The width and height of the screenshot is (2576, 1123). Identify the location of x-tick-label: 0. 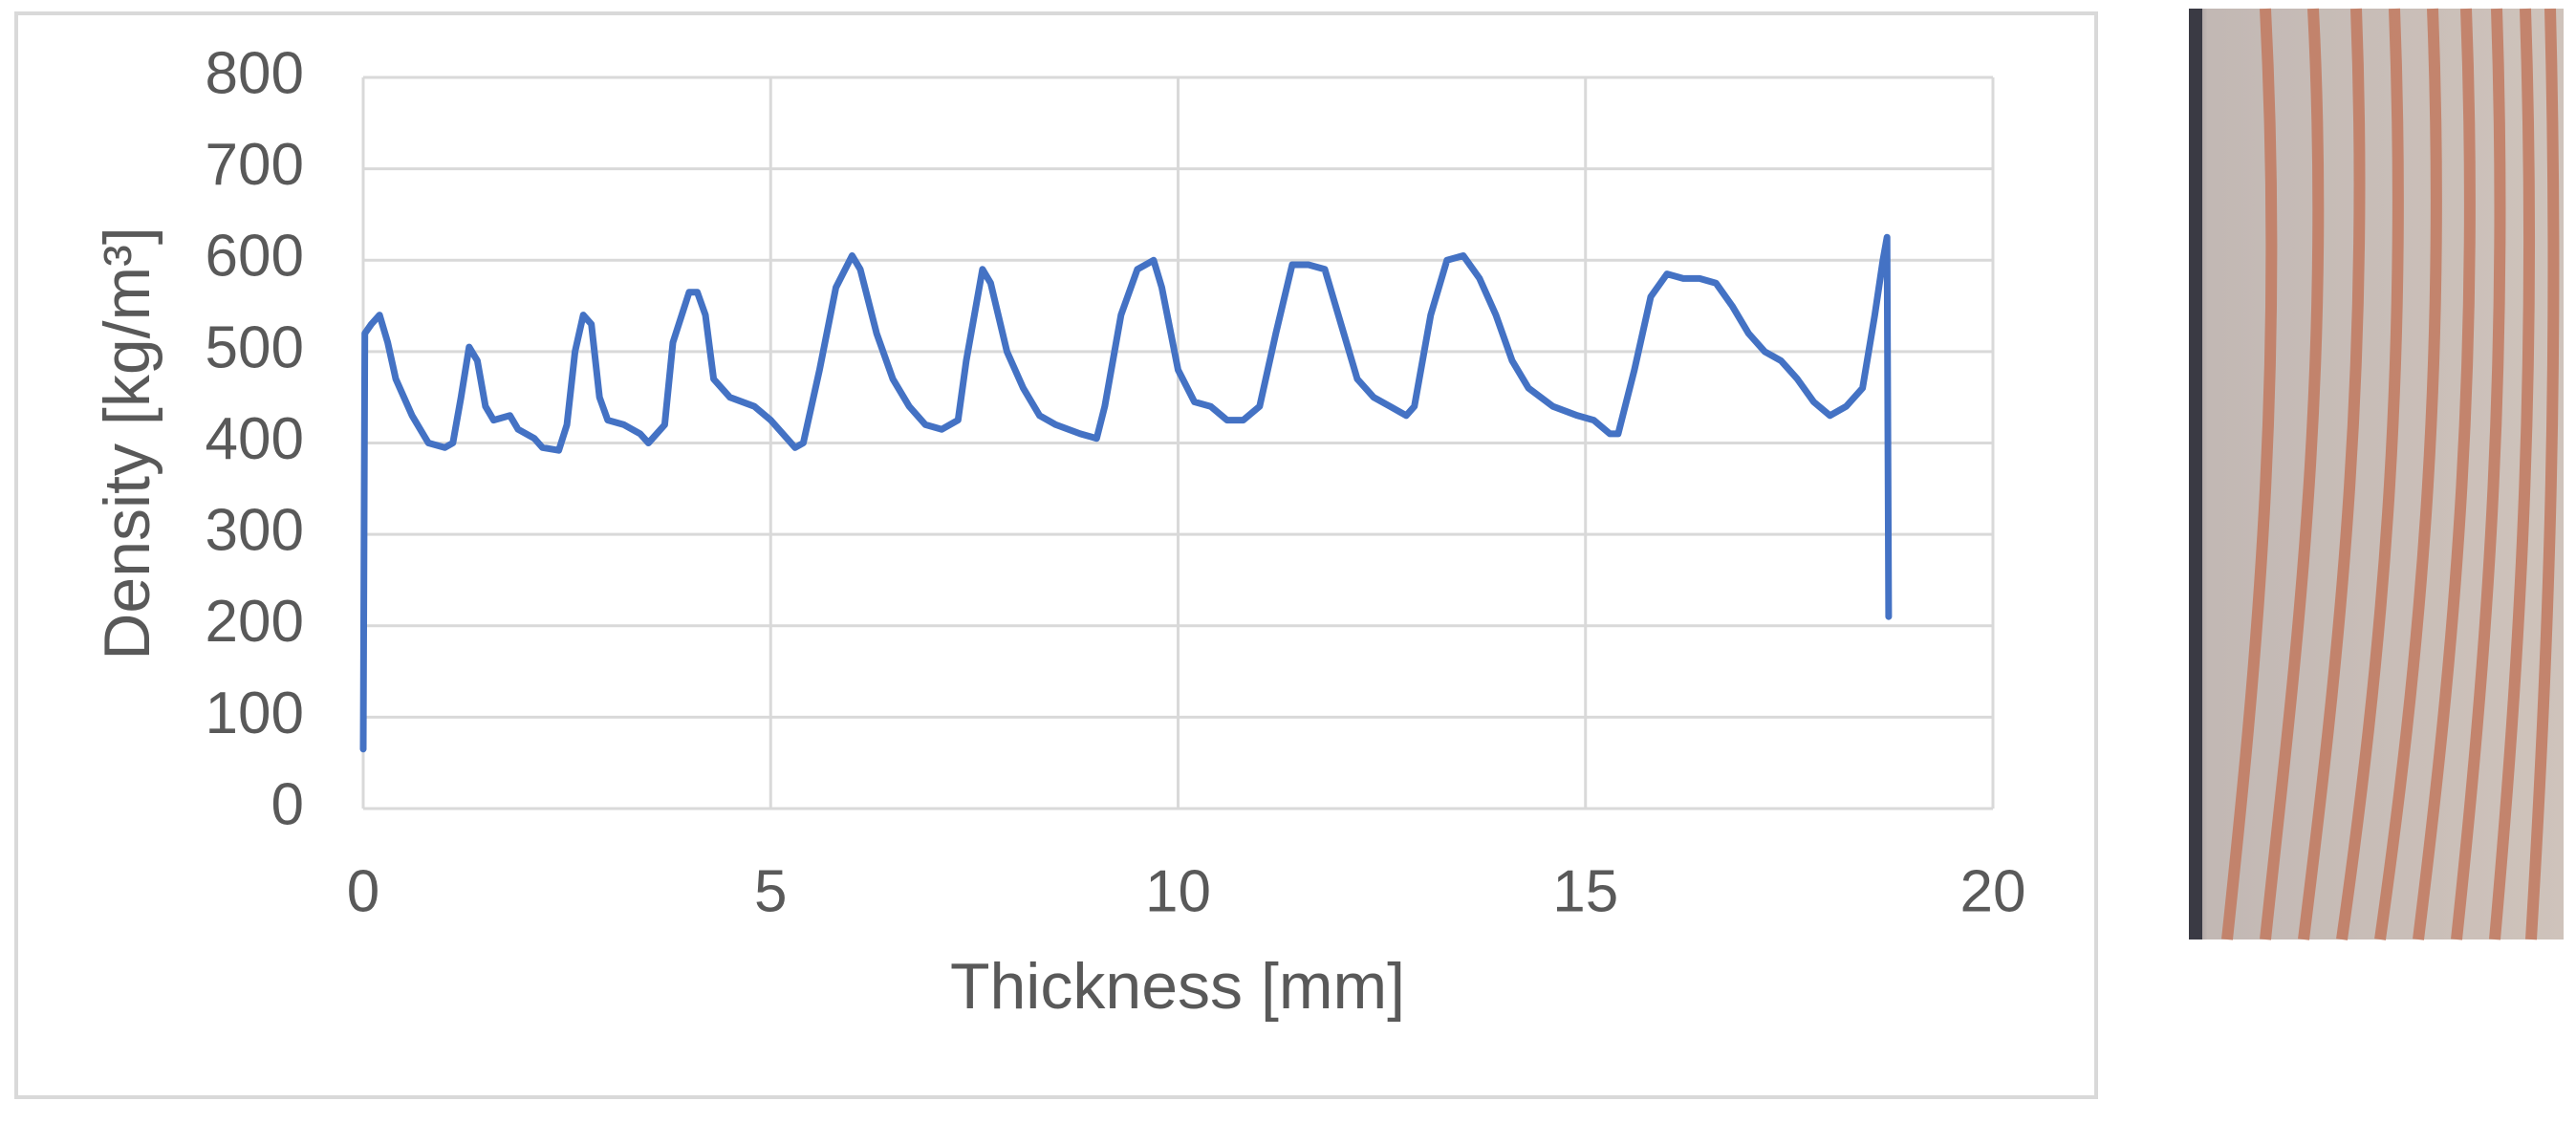
(363, 891).